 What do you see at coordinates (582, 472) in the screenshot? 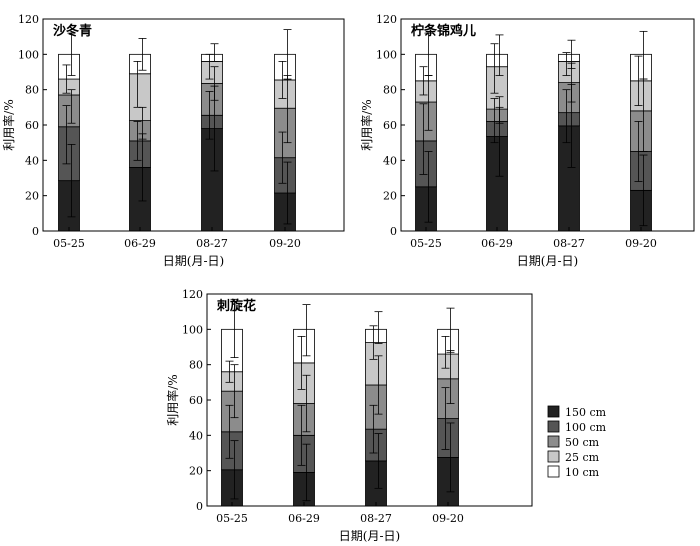
I see `legend-label: 10 cm` at bounding box center [582, 472].